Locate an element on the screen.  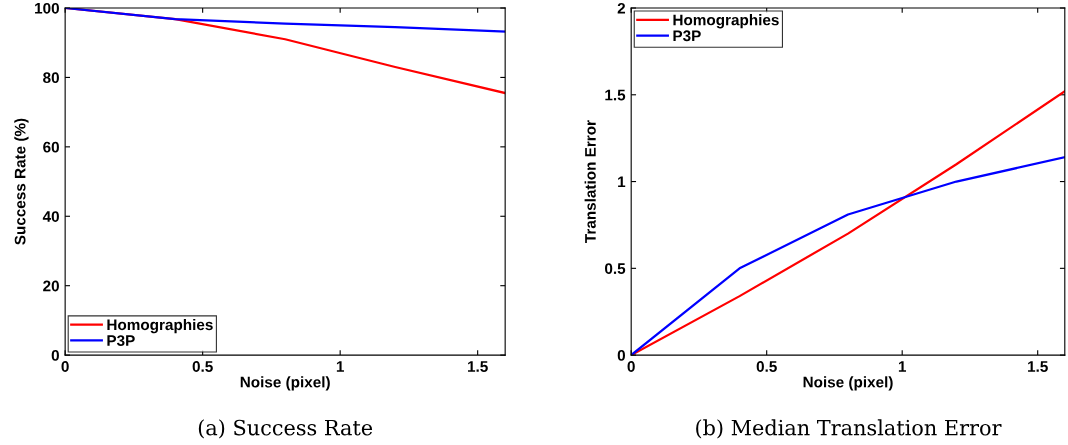
y-tick-label: 100 is located at coordinates (47, 8).